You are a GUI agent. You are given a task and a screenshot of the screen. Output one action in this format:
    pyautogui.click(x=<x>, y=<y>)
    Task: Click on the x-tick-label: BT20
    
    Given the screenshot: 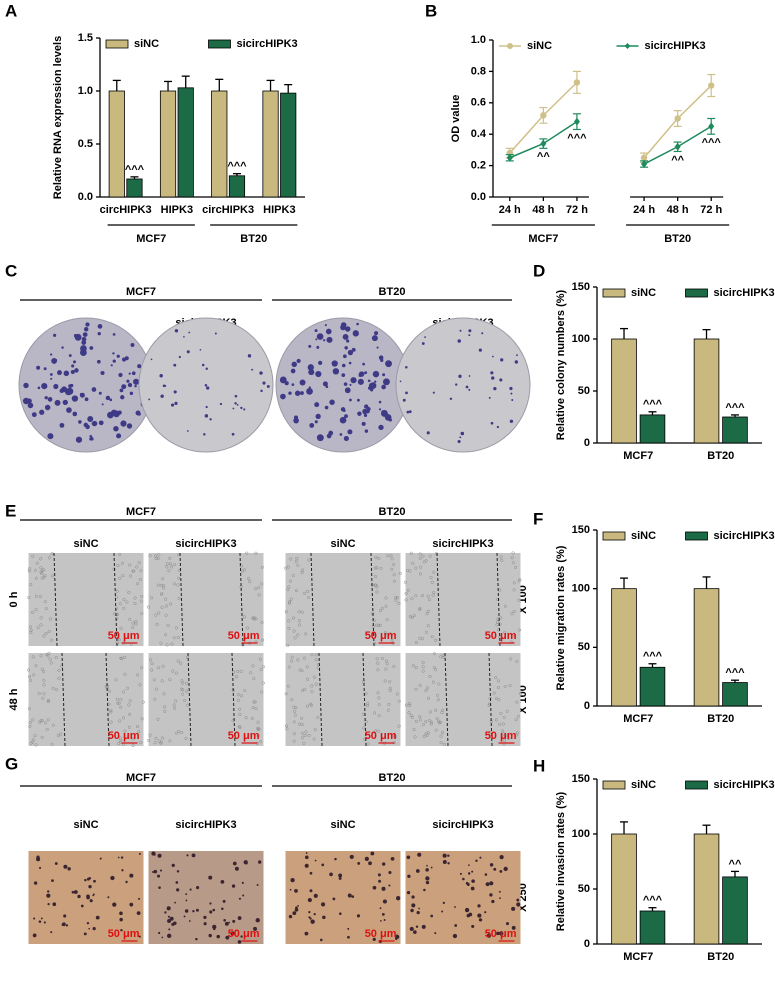 What is the action you would take?
    pyautogui.click(x=720, y=456)
    